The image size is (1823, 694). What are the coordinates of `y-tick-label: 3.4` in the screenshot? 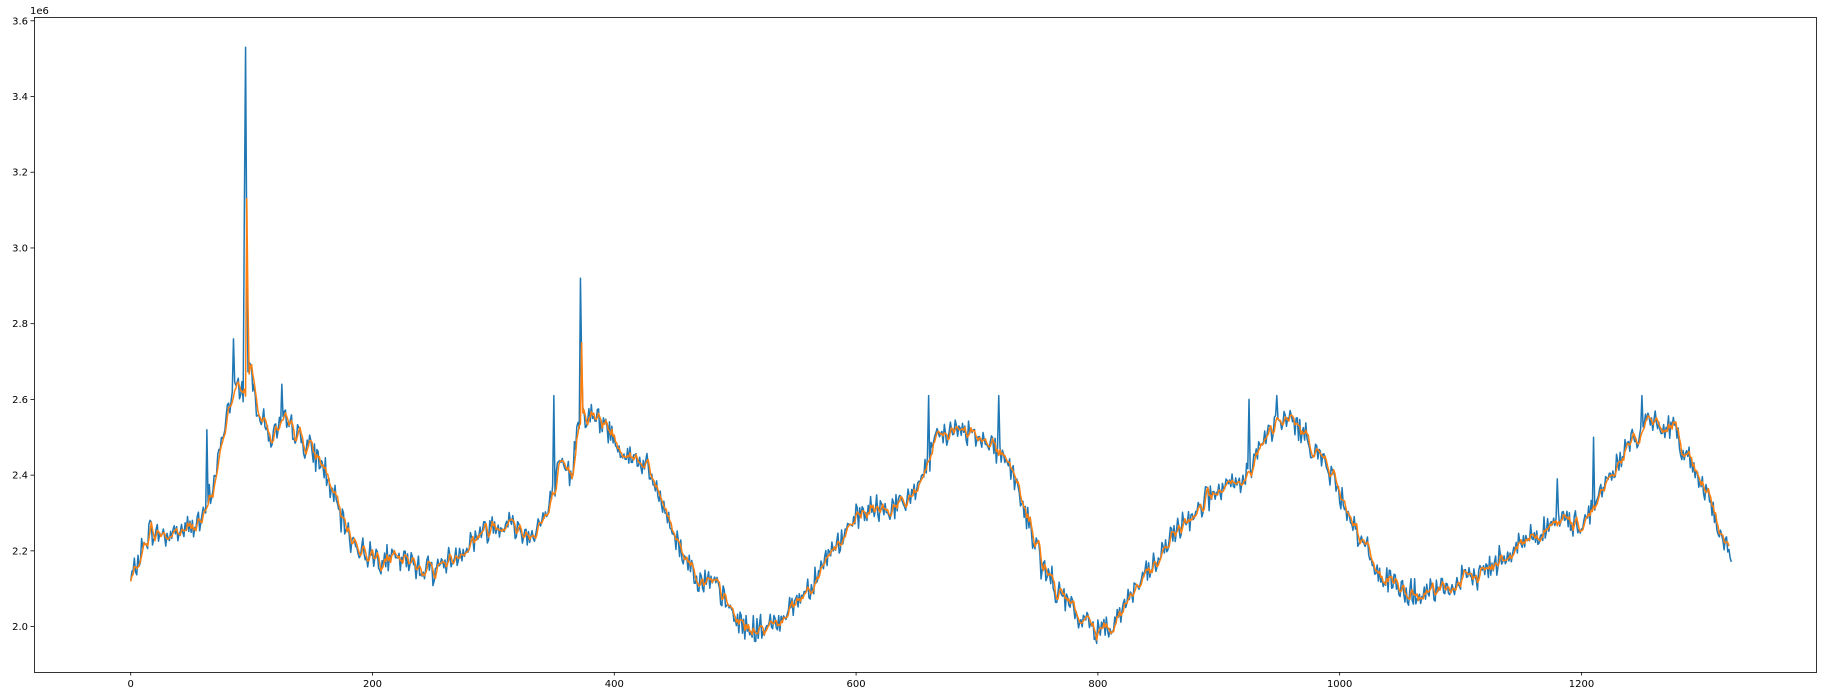 It's located at (20, 97).